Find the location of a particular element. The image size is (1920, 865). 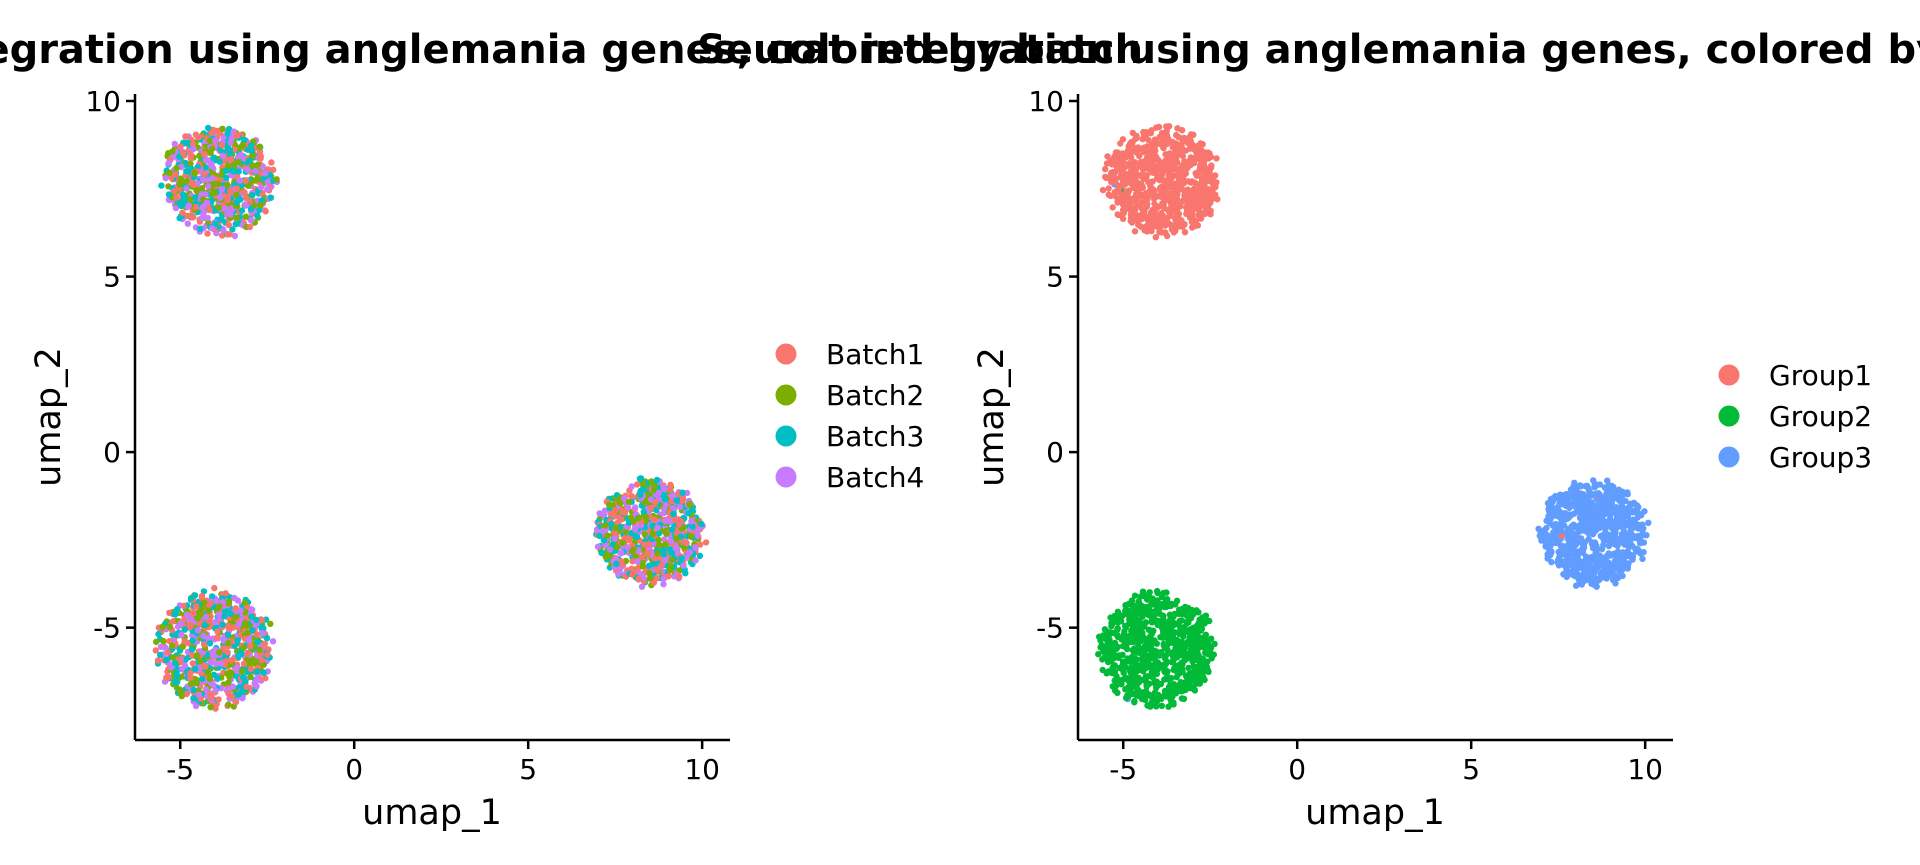

x-tick-label: 5 is located at coordinates (528, 769).